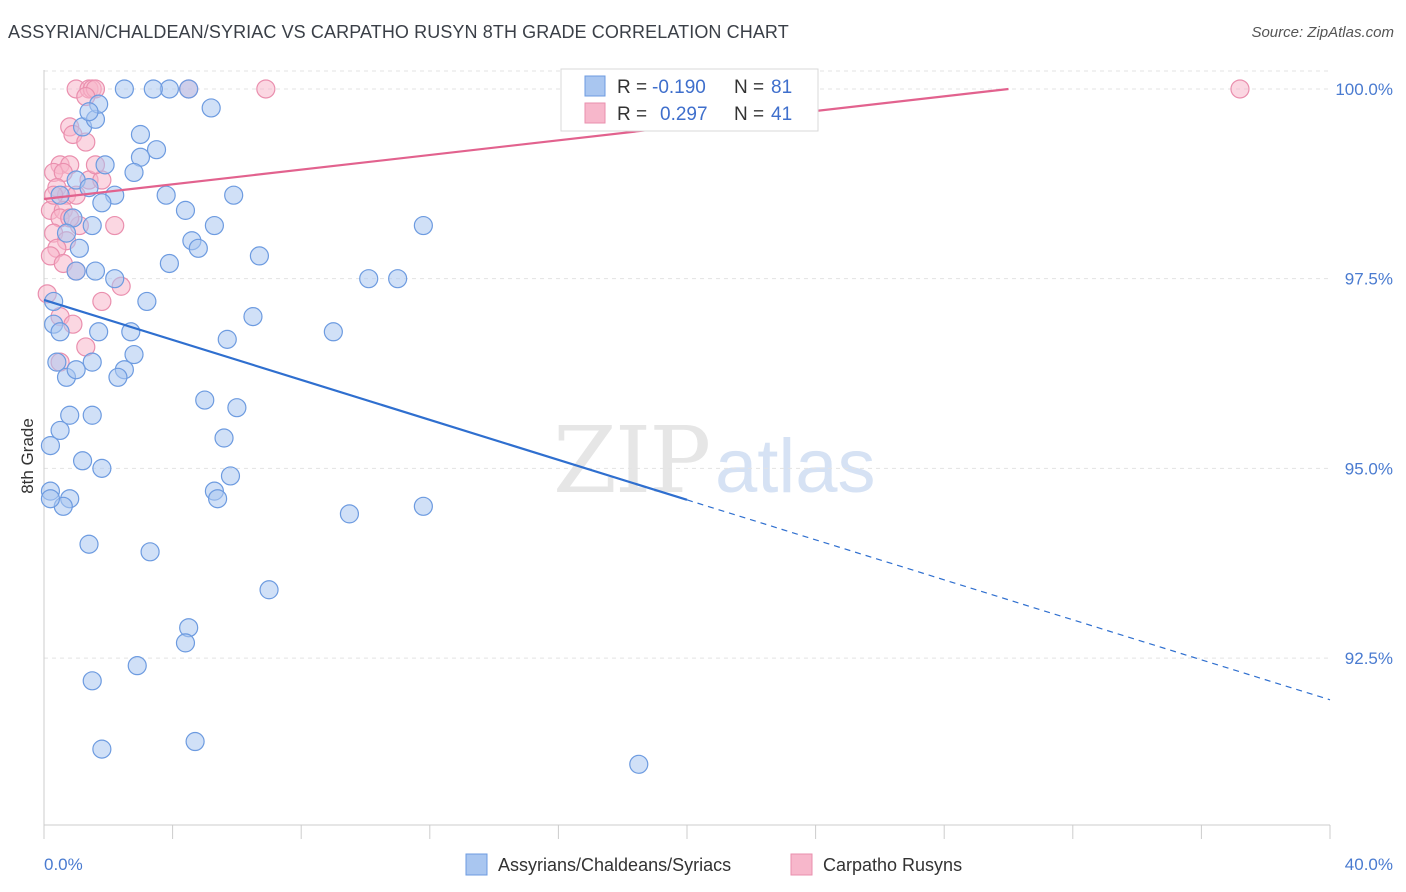 This screenshot has width=1406, height=892. What do you see at coordinates (1322, 32) in the screenshot?
I see `source-label: Source: ZipAtlas.com` at bounding box center [1322, 32].